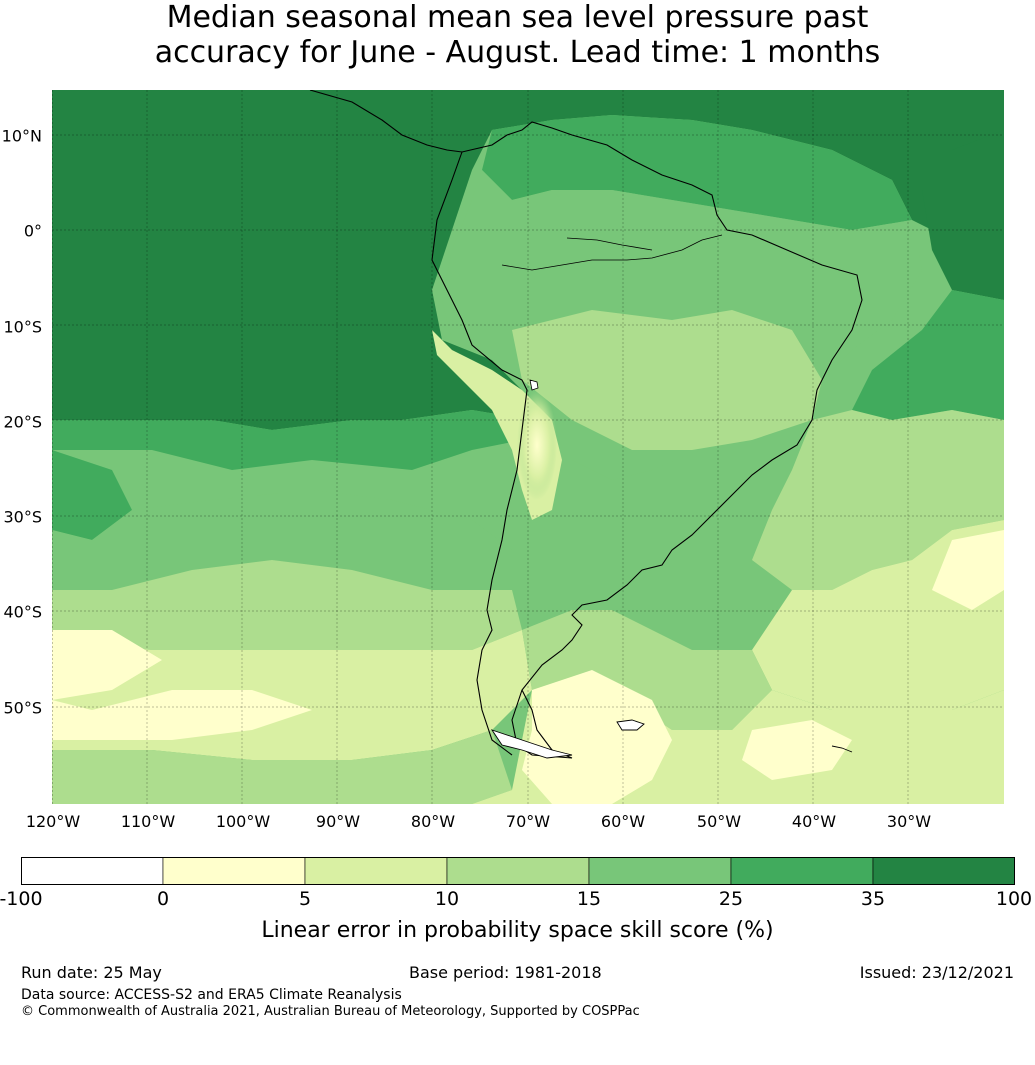  I want to click on skill-band-35-100-atlantic, so click(963, 215).